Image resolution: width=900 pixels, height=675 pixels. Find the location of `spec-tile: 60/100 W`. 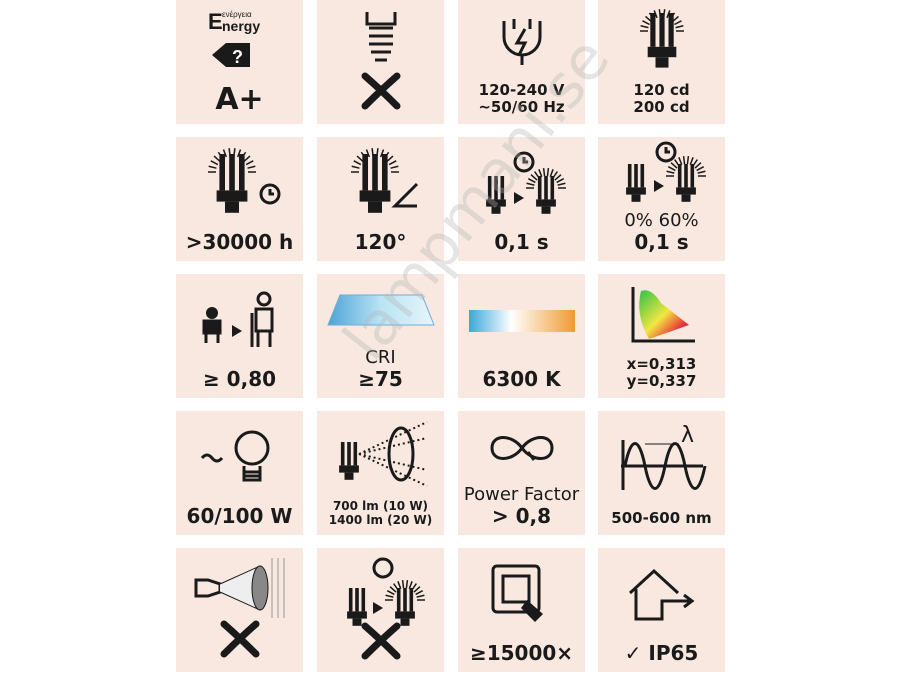

spec-tile: 60/100 W is located at coordinates (239, 473).